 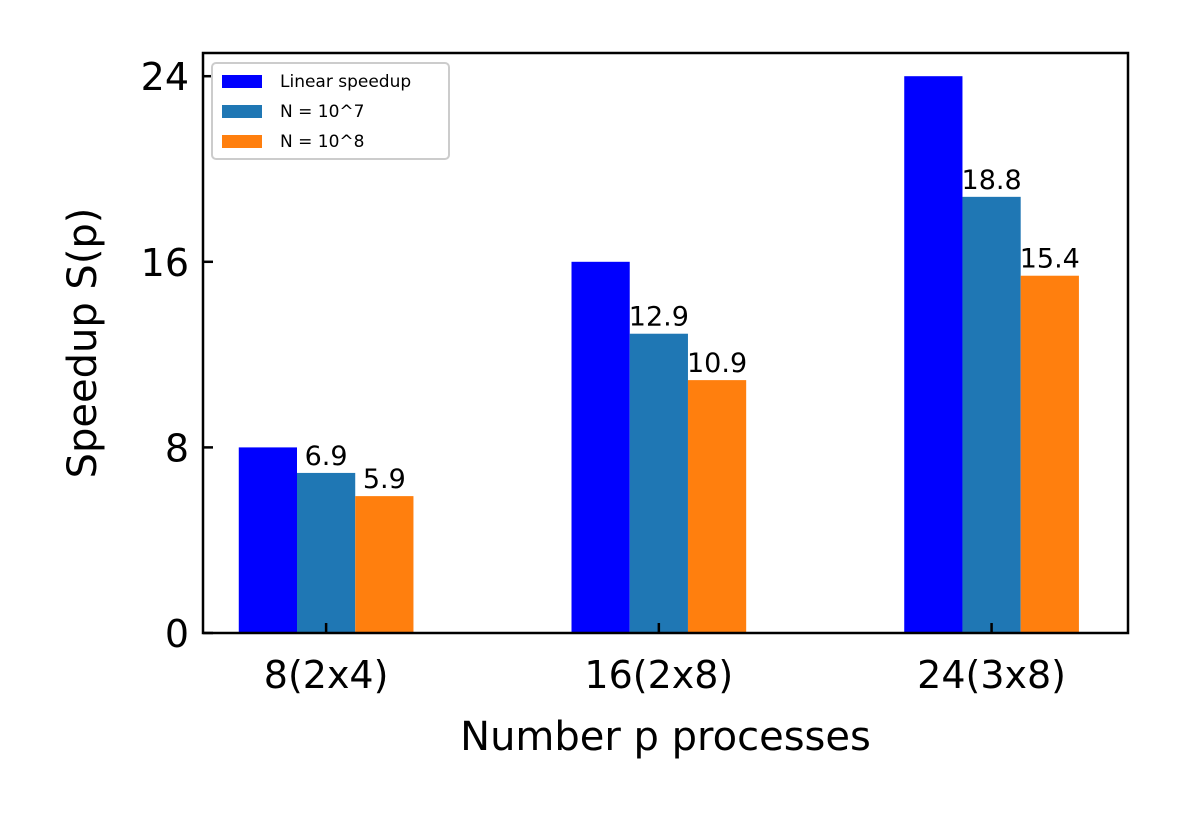 What do you see at coordinates (717, 506) in the screenshot?
I see `bar-s2-c1` at bounding box center [717, 506].